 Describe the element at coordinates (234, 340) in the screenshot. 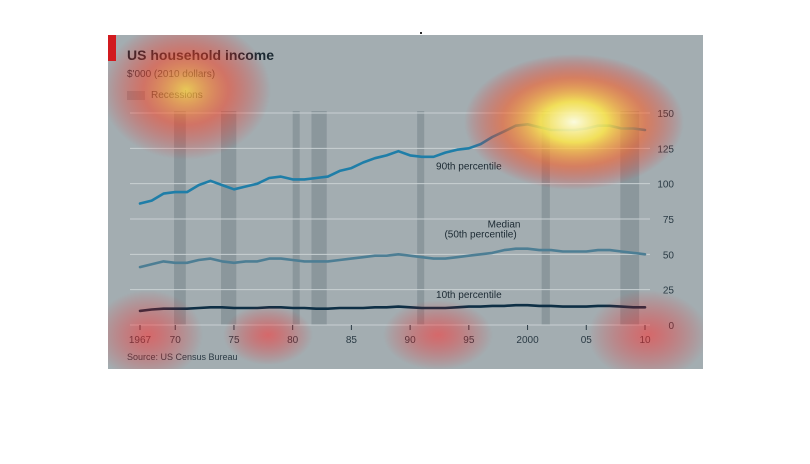

I see `x-tick-label: 75` at that location.